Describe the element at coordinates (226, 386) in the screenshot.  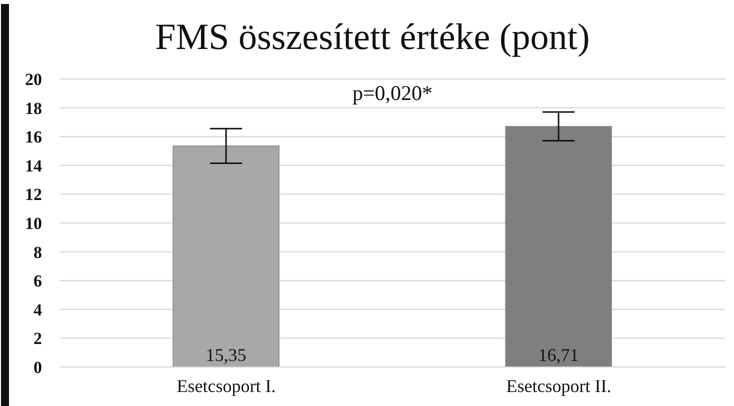
I see `x-tick-label: Esetcsoport I.` at that location.